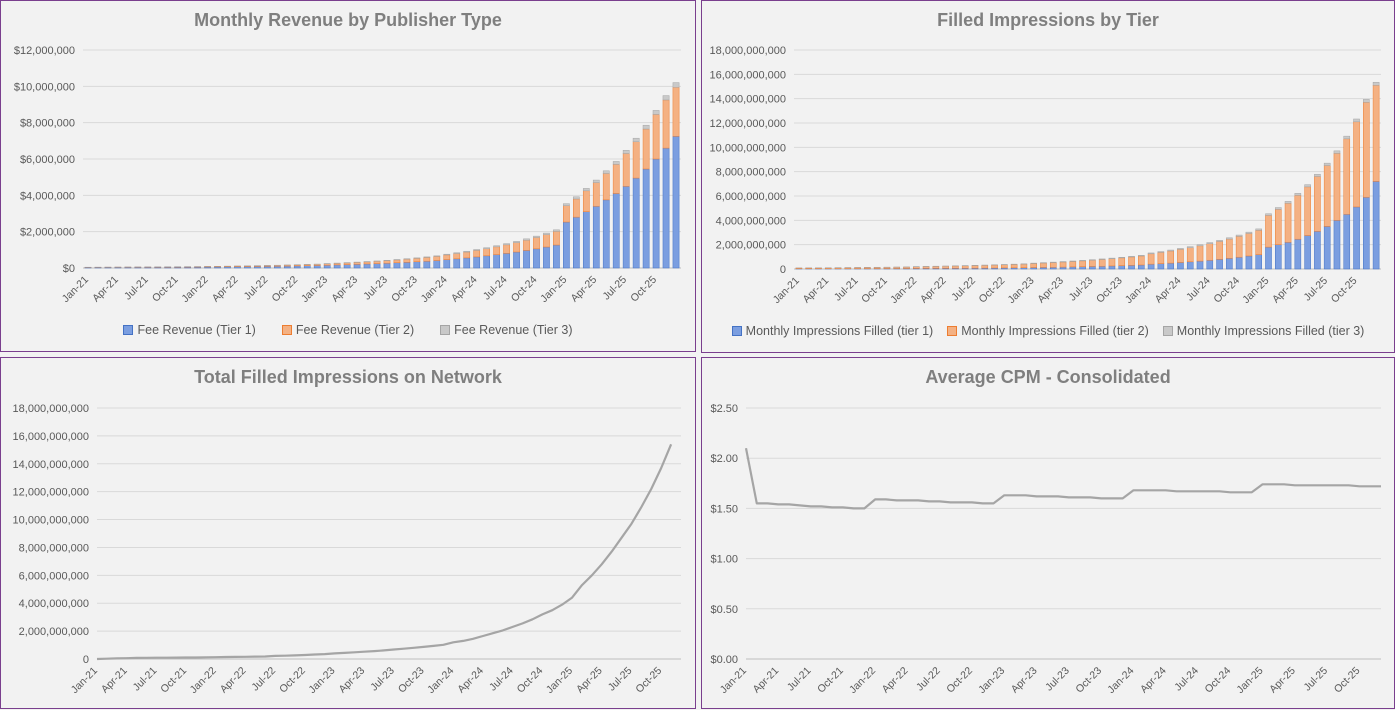 The width and height of the screenshot is (1395, 710). I want to click on x-tick-label: Oct-22, so click(285, 289).